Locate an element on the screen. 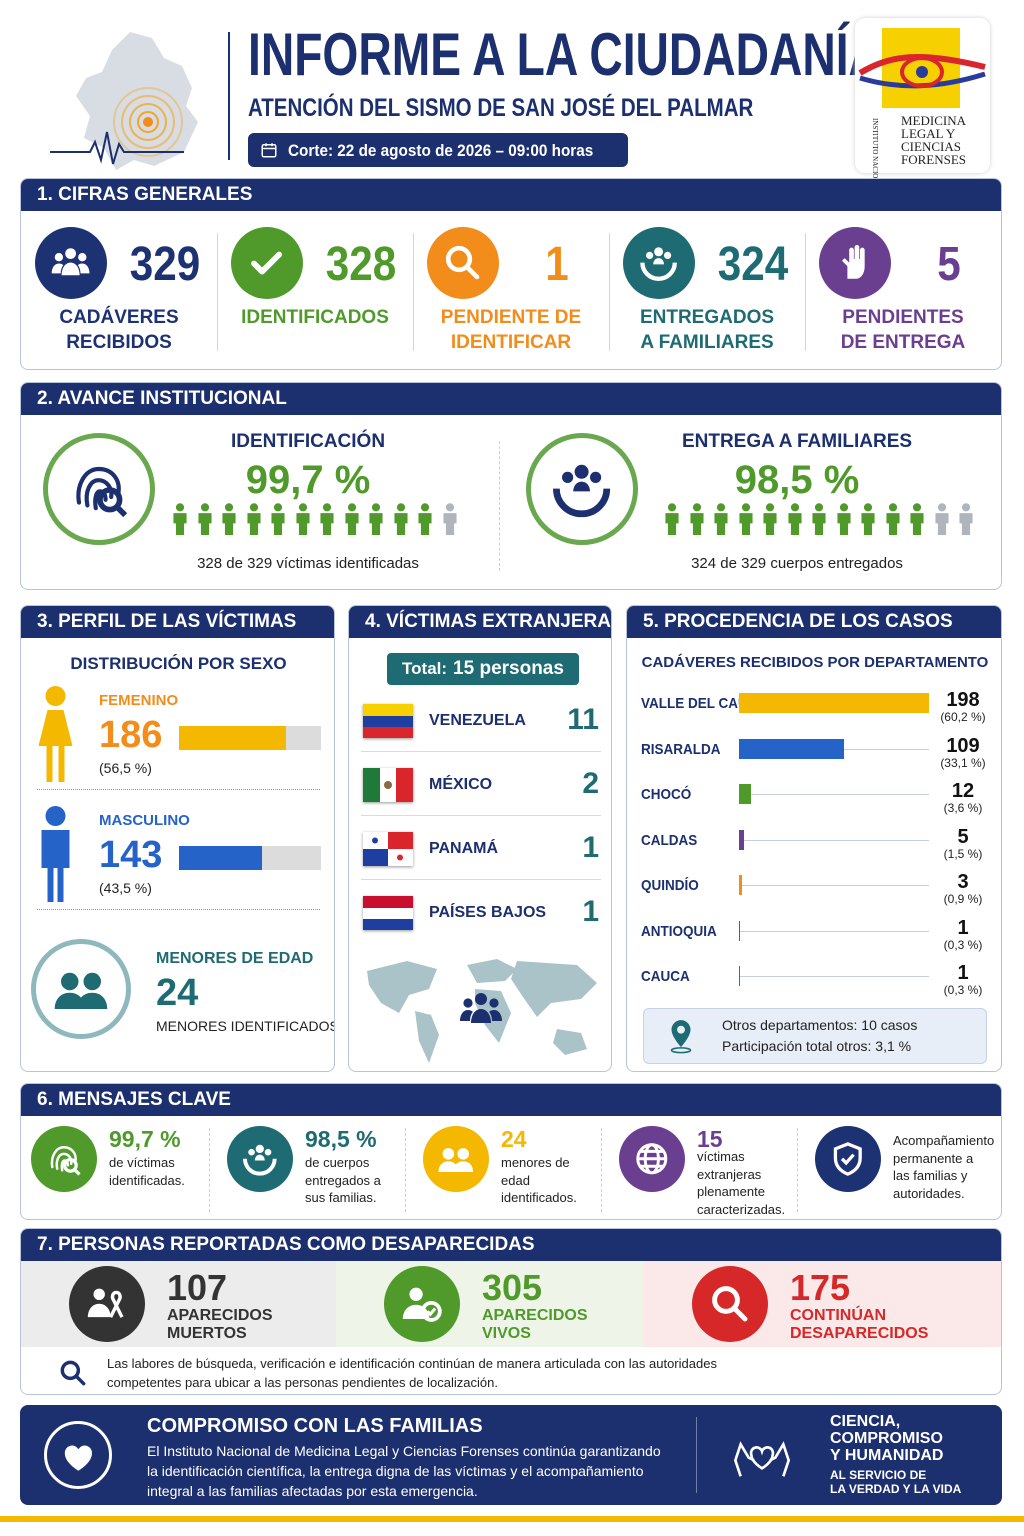 Image resolution: width=1024 pixels, height=1536 pixels. message-icon-glyph is located at coordinates (848, 1159).